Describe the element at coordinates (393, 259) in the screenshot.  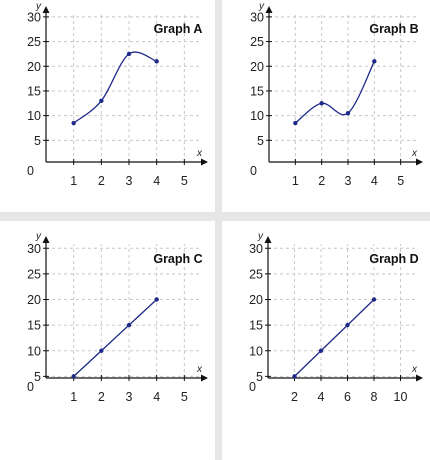
I see `chart-title: Graph D` at that location.